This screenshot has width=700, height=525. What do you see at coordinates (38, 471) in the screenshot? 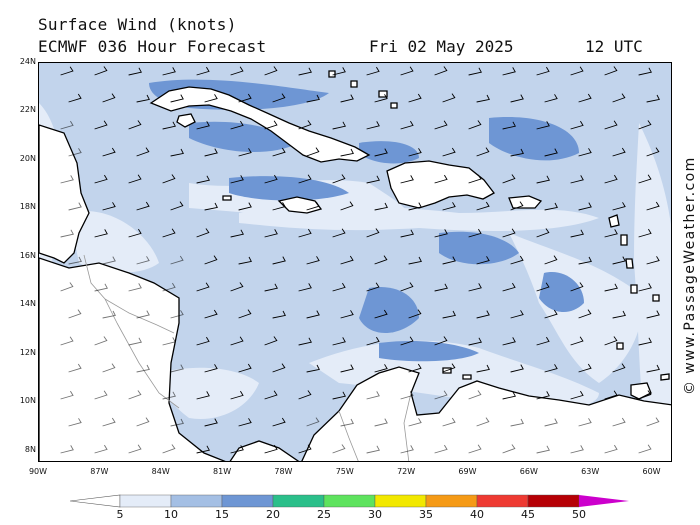
I see `longitude-label: 90W` at bounding box center [38, 471].